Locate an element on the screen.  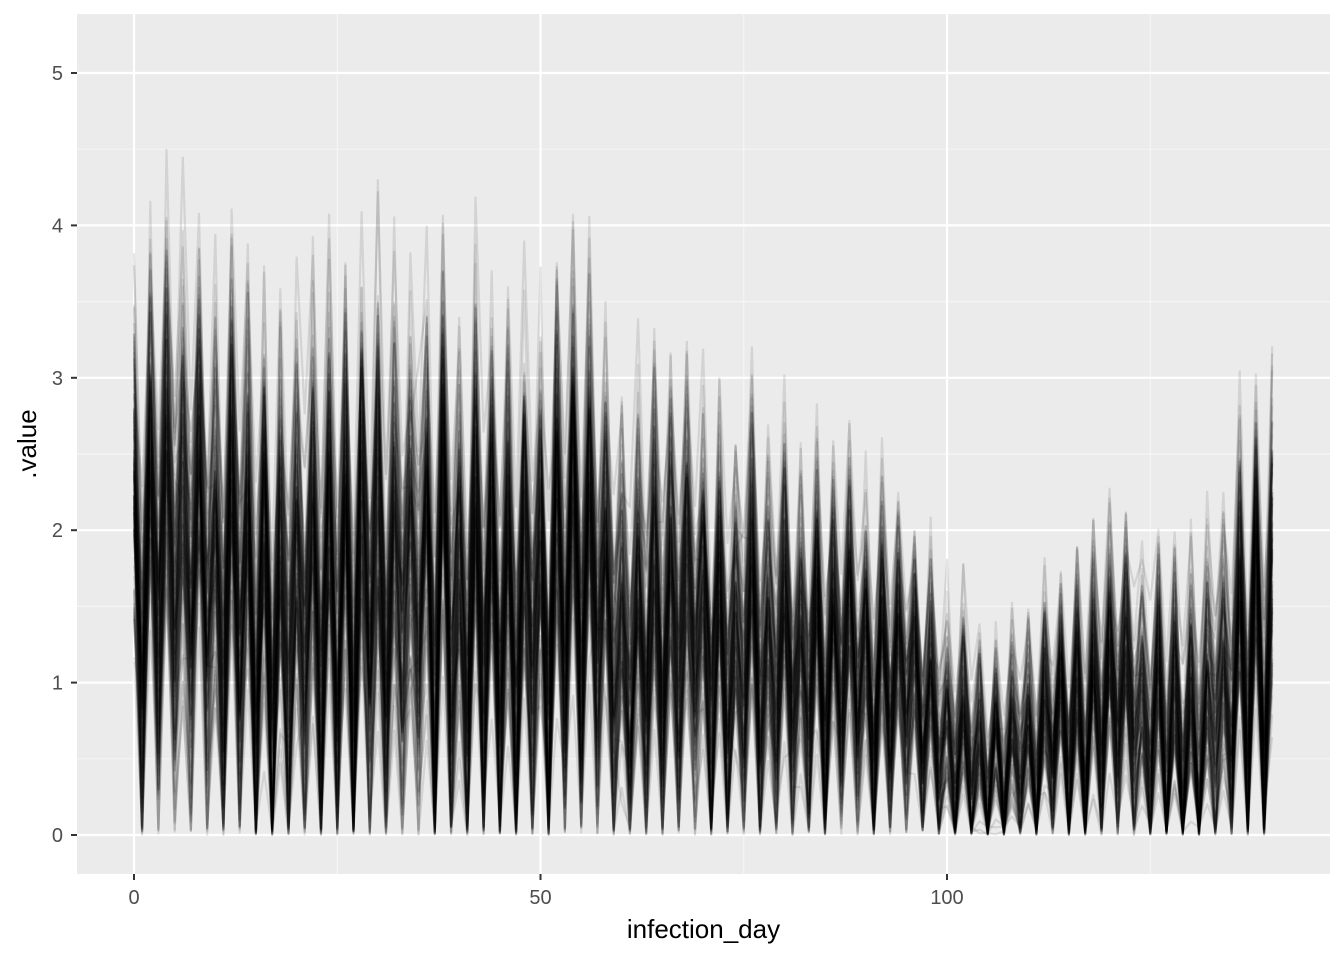
y-tick-label: 4 is located at coordinates (57, 226).